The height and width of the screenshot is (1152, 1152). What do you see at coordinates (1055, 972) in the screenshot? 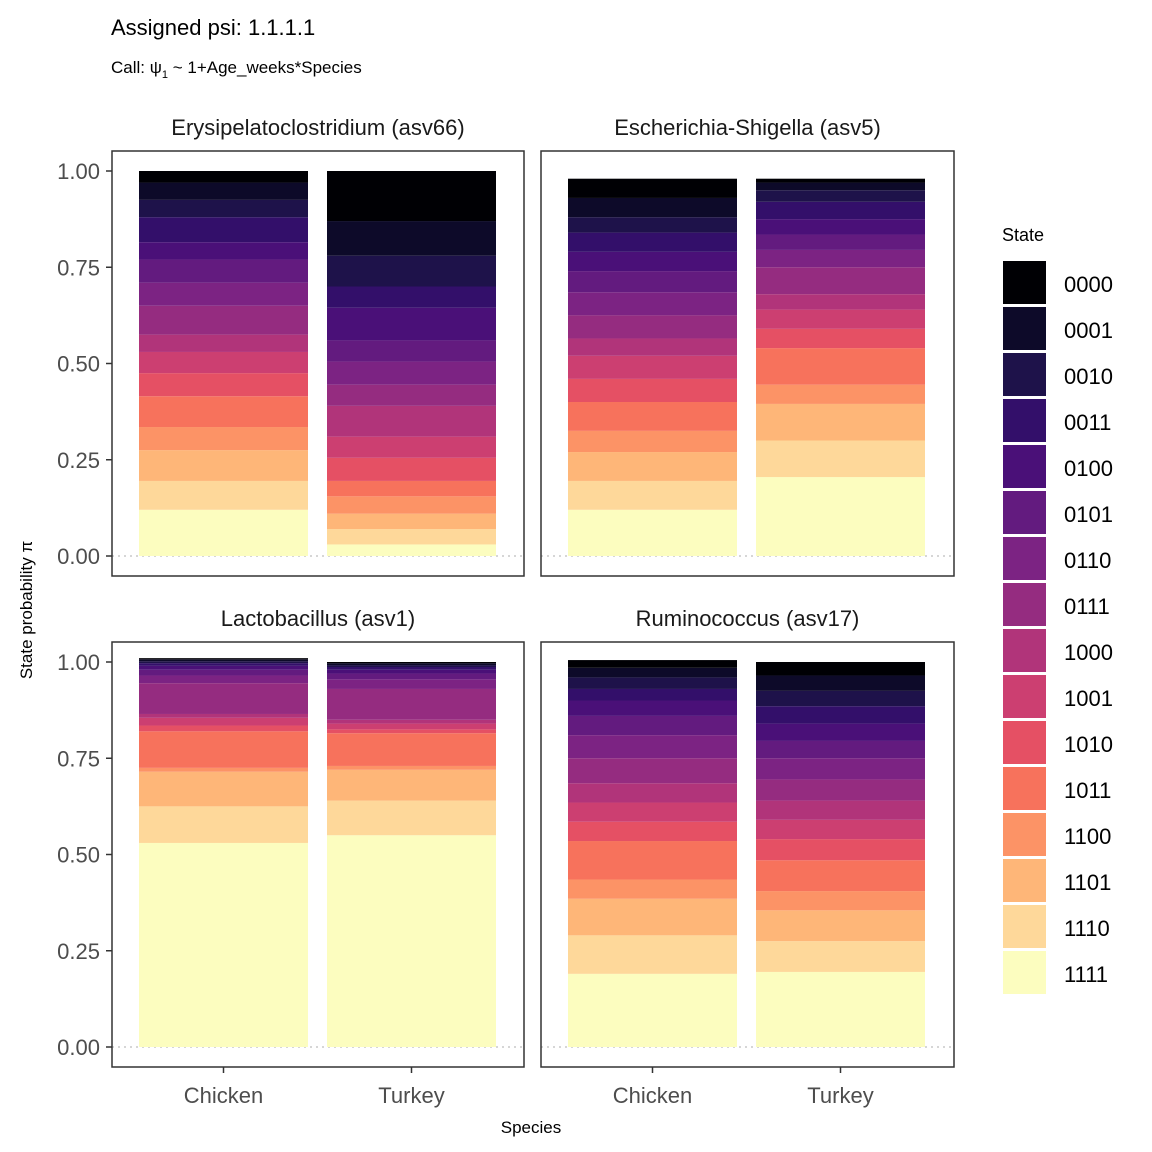
I see `legend-item: 1111` at bounding box center [1055, 972].